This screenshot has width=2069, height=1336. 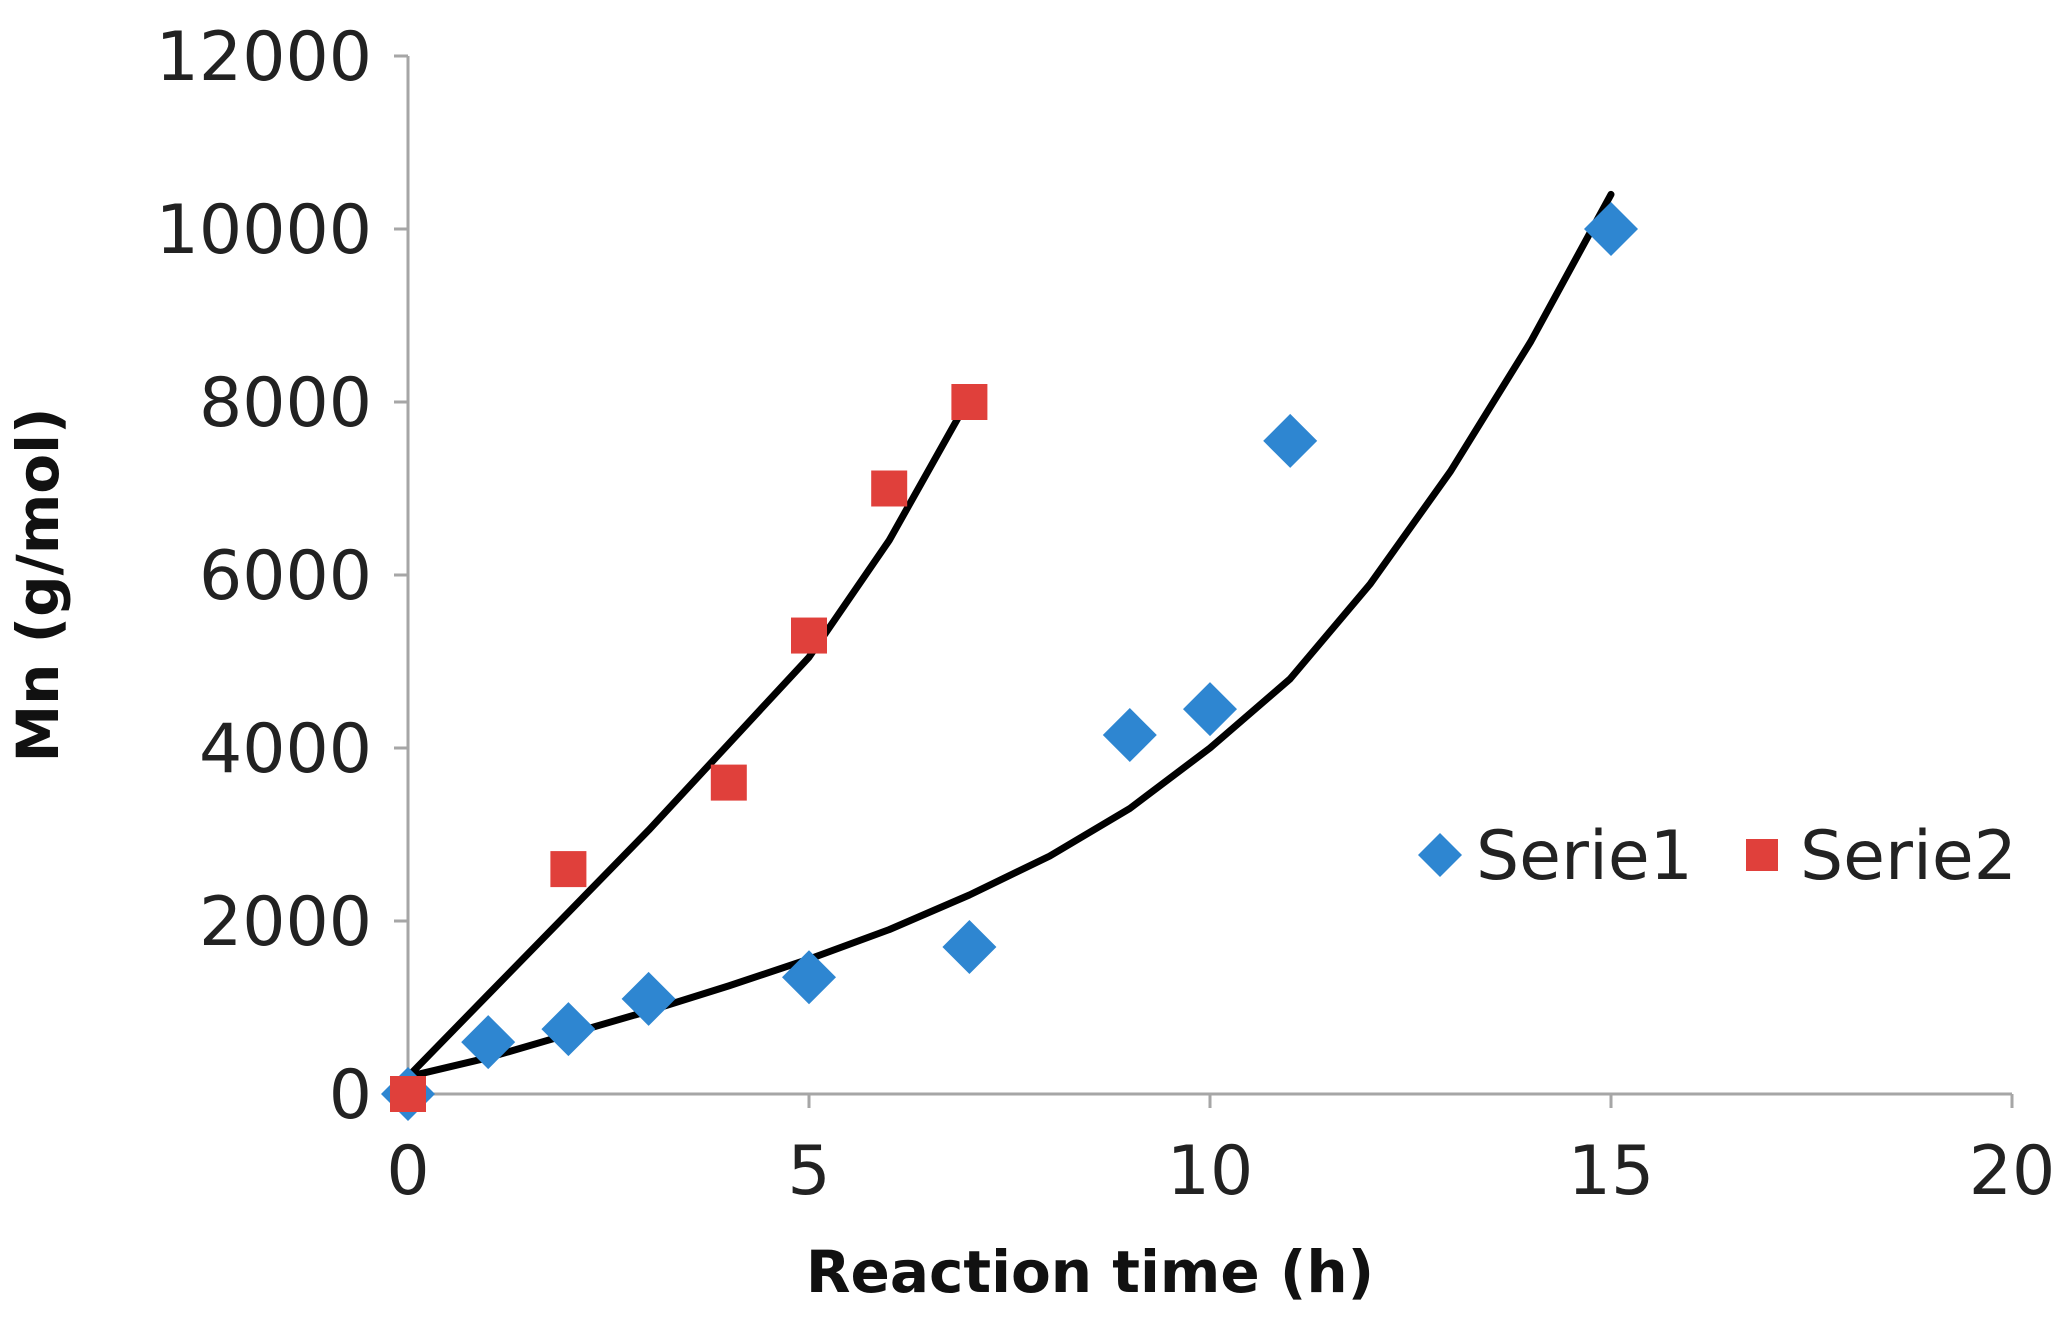 What do you see at coordinates (285, 922) in the screenshot?
I see `y-tick-label: 2000` at bounding box center [285, 922].